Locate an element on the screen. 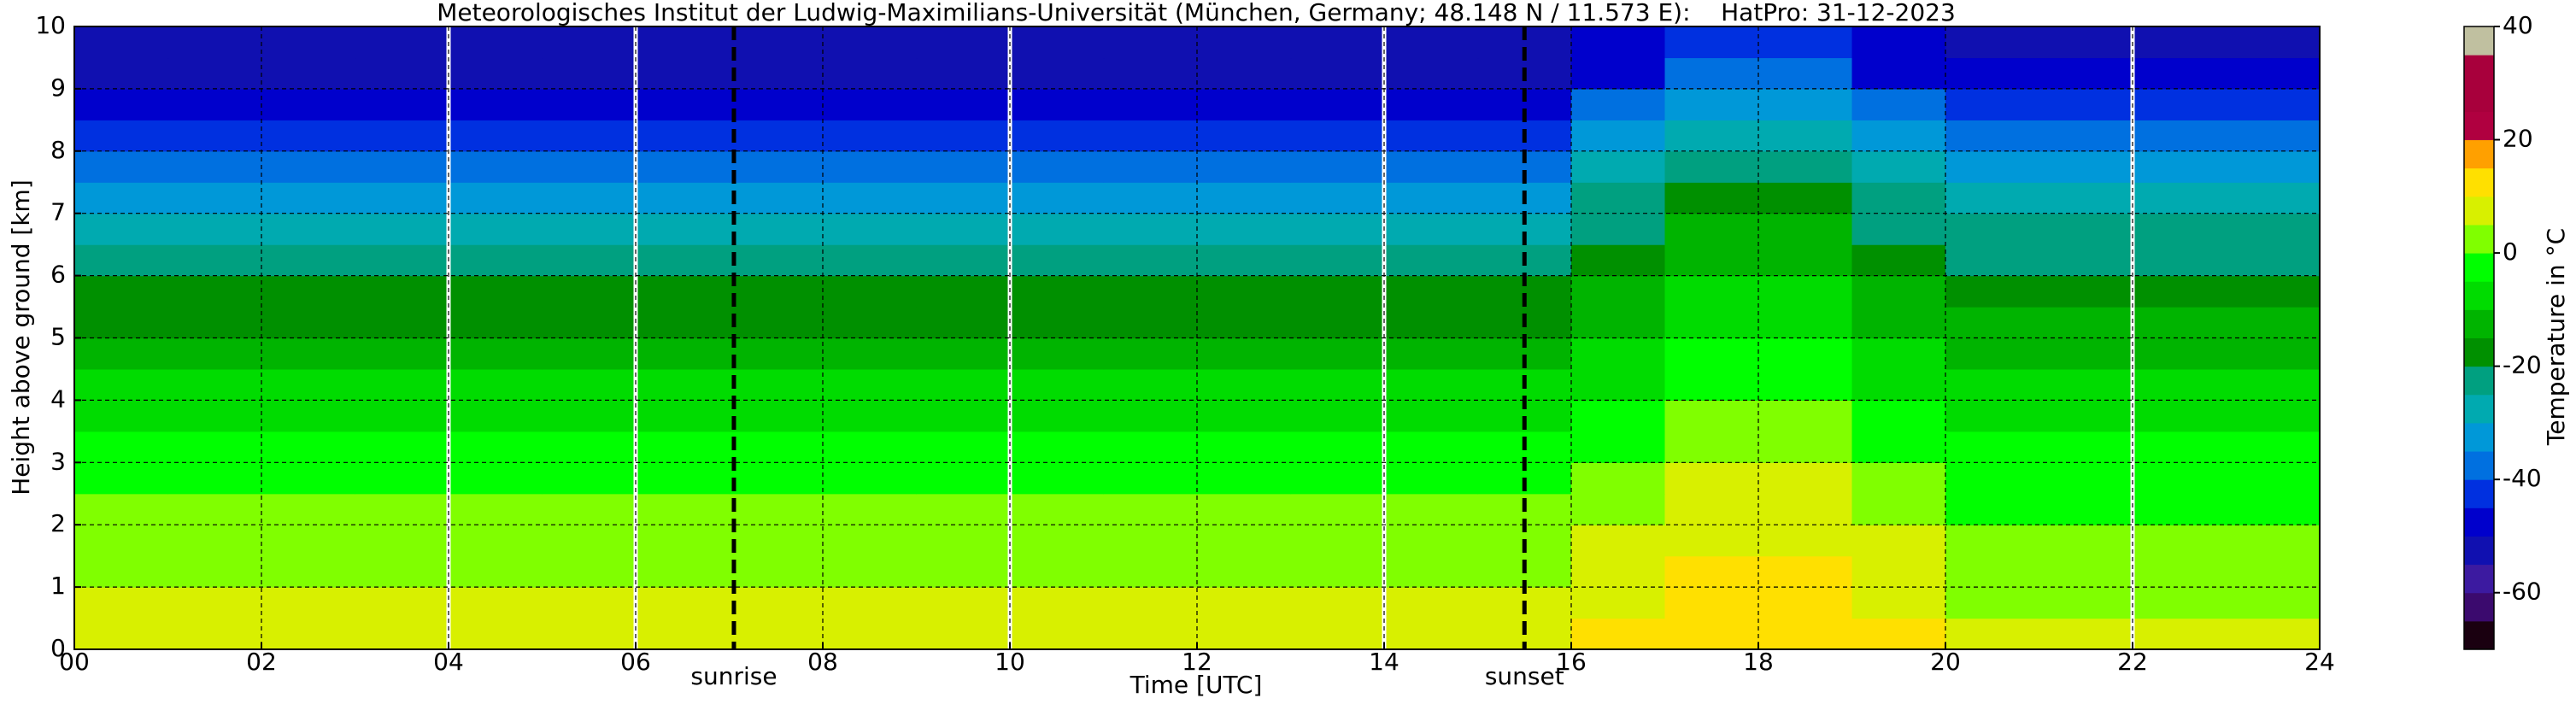 The height and width of the screenshot is (704, 2576). colorbar-label: Temperature in °C is located at coordinates (2556, 337).